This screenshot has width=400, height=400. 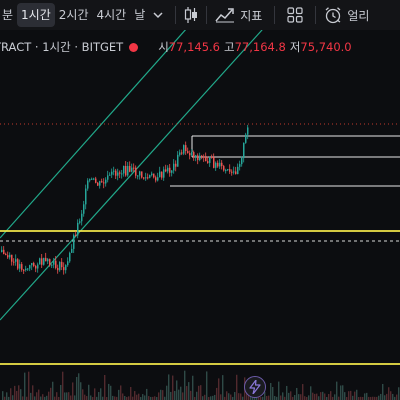 What do you see at coordinates (346, 15) in the screenshot?
I see `alert-button: 얼리` at bounding box center [346, 15].